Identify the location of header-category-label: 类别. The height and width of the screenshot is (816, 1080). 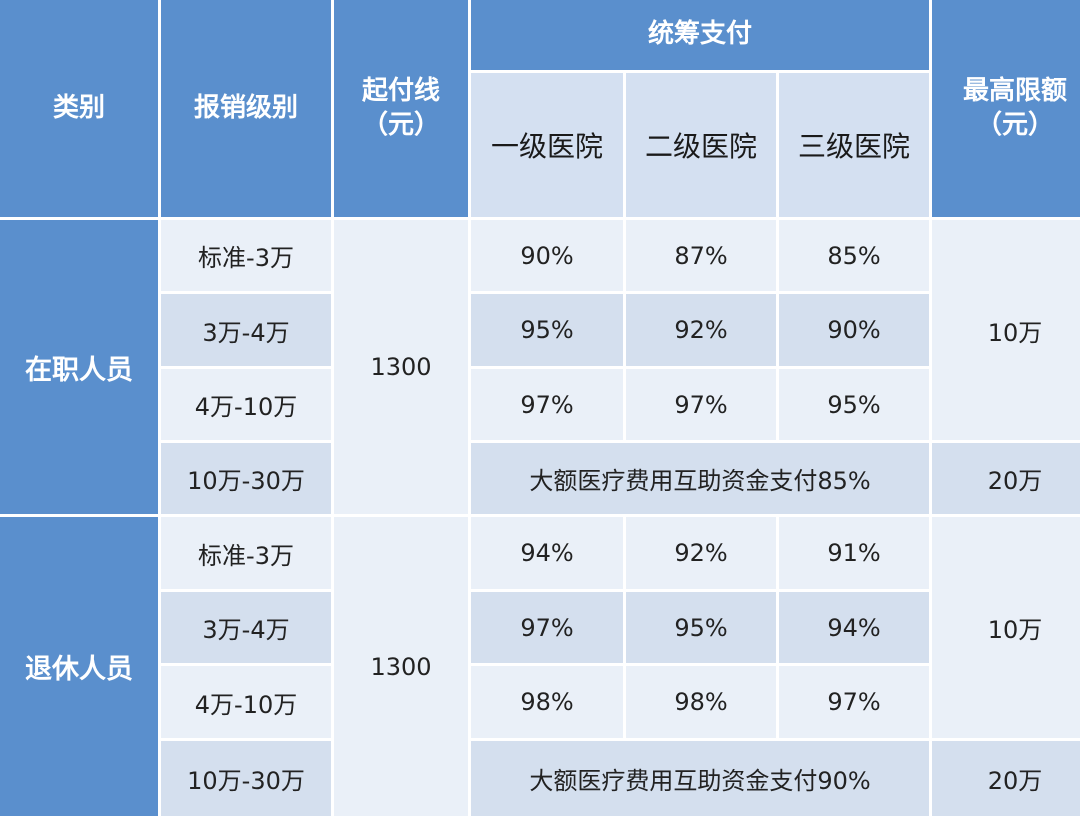
(78, 107).